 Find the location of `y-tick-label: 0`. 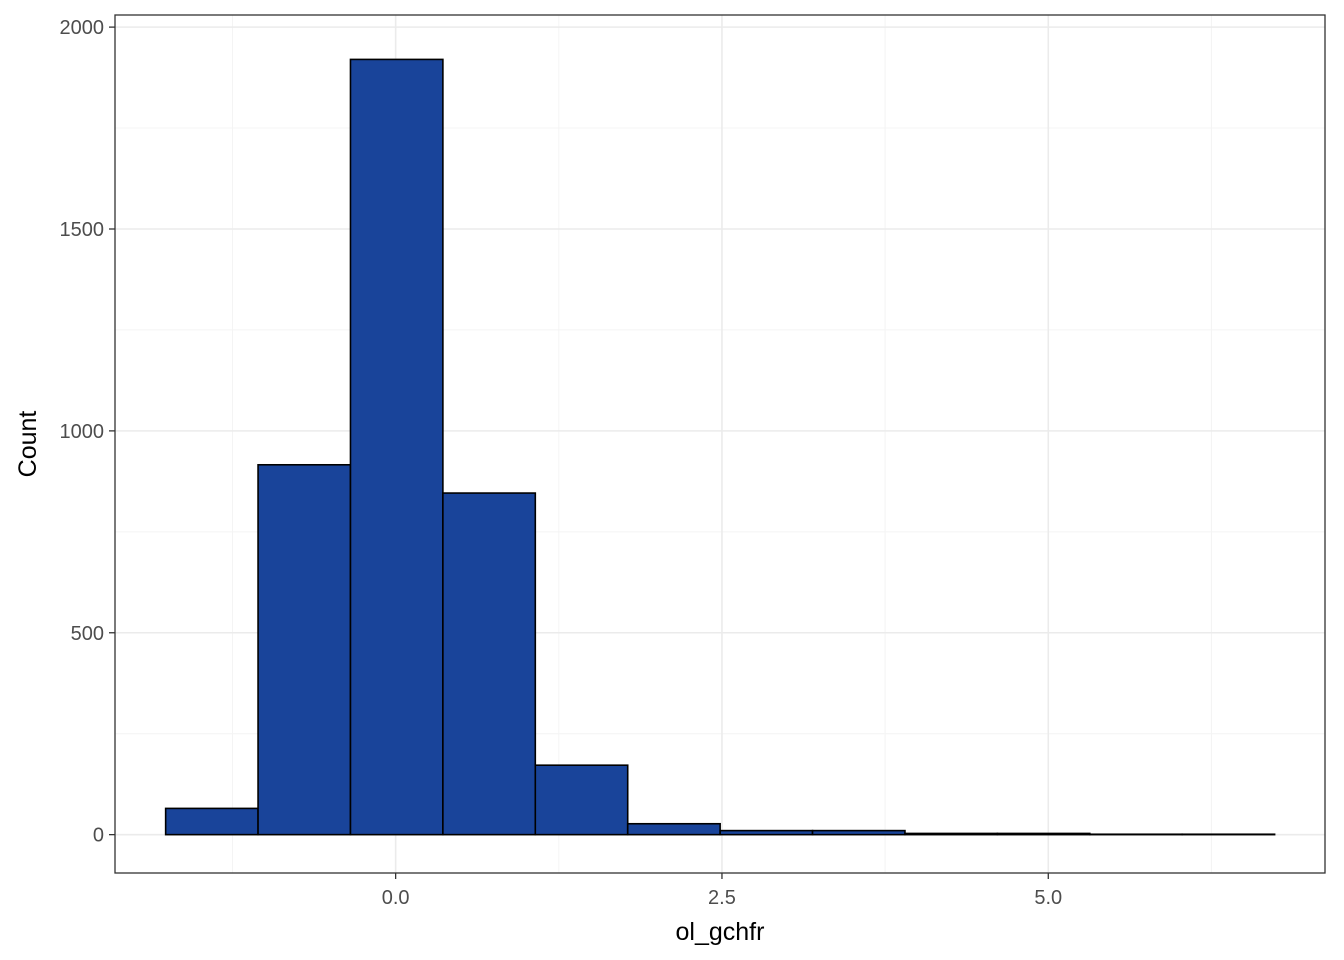

y-tick-label: 0 is located at coordinates (98, 836).